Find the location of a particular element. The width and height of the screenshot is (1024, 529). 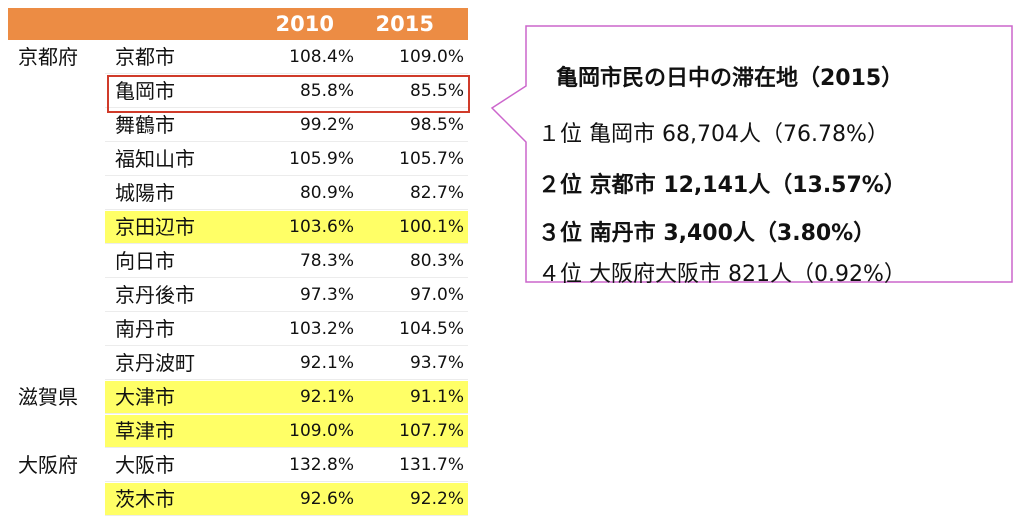

value-2015-cell: 85.5% is located at coordinates (436, 91).